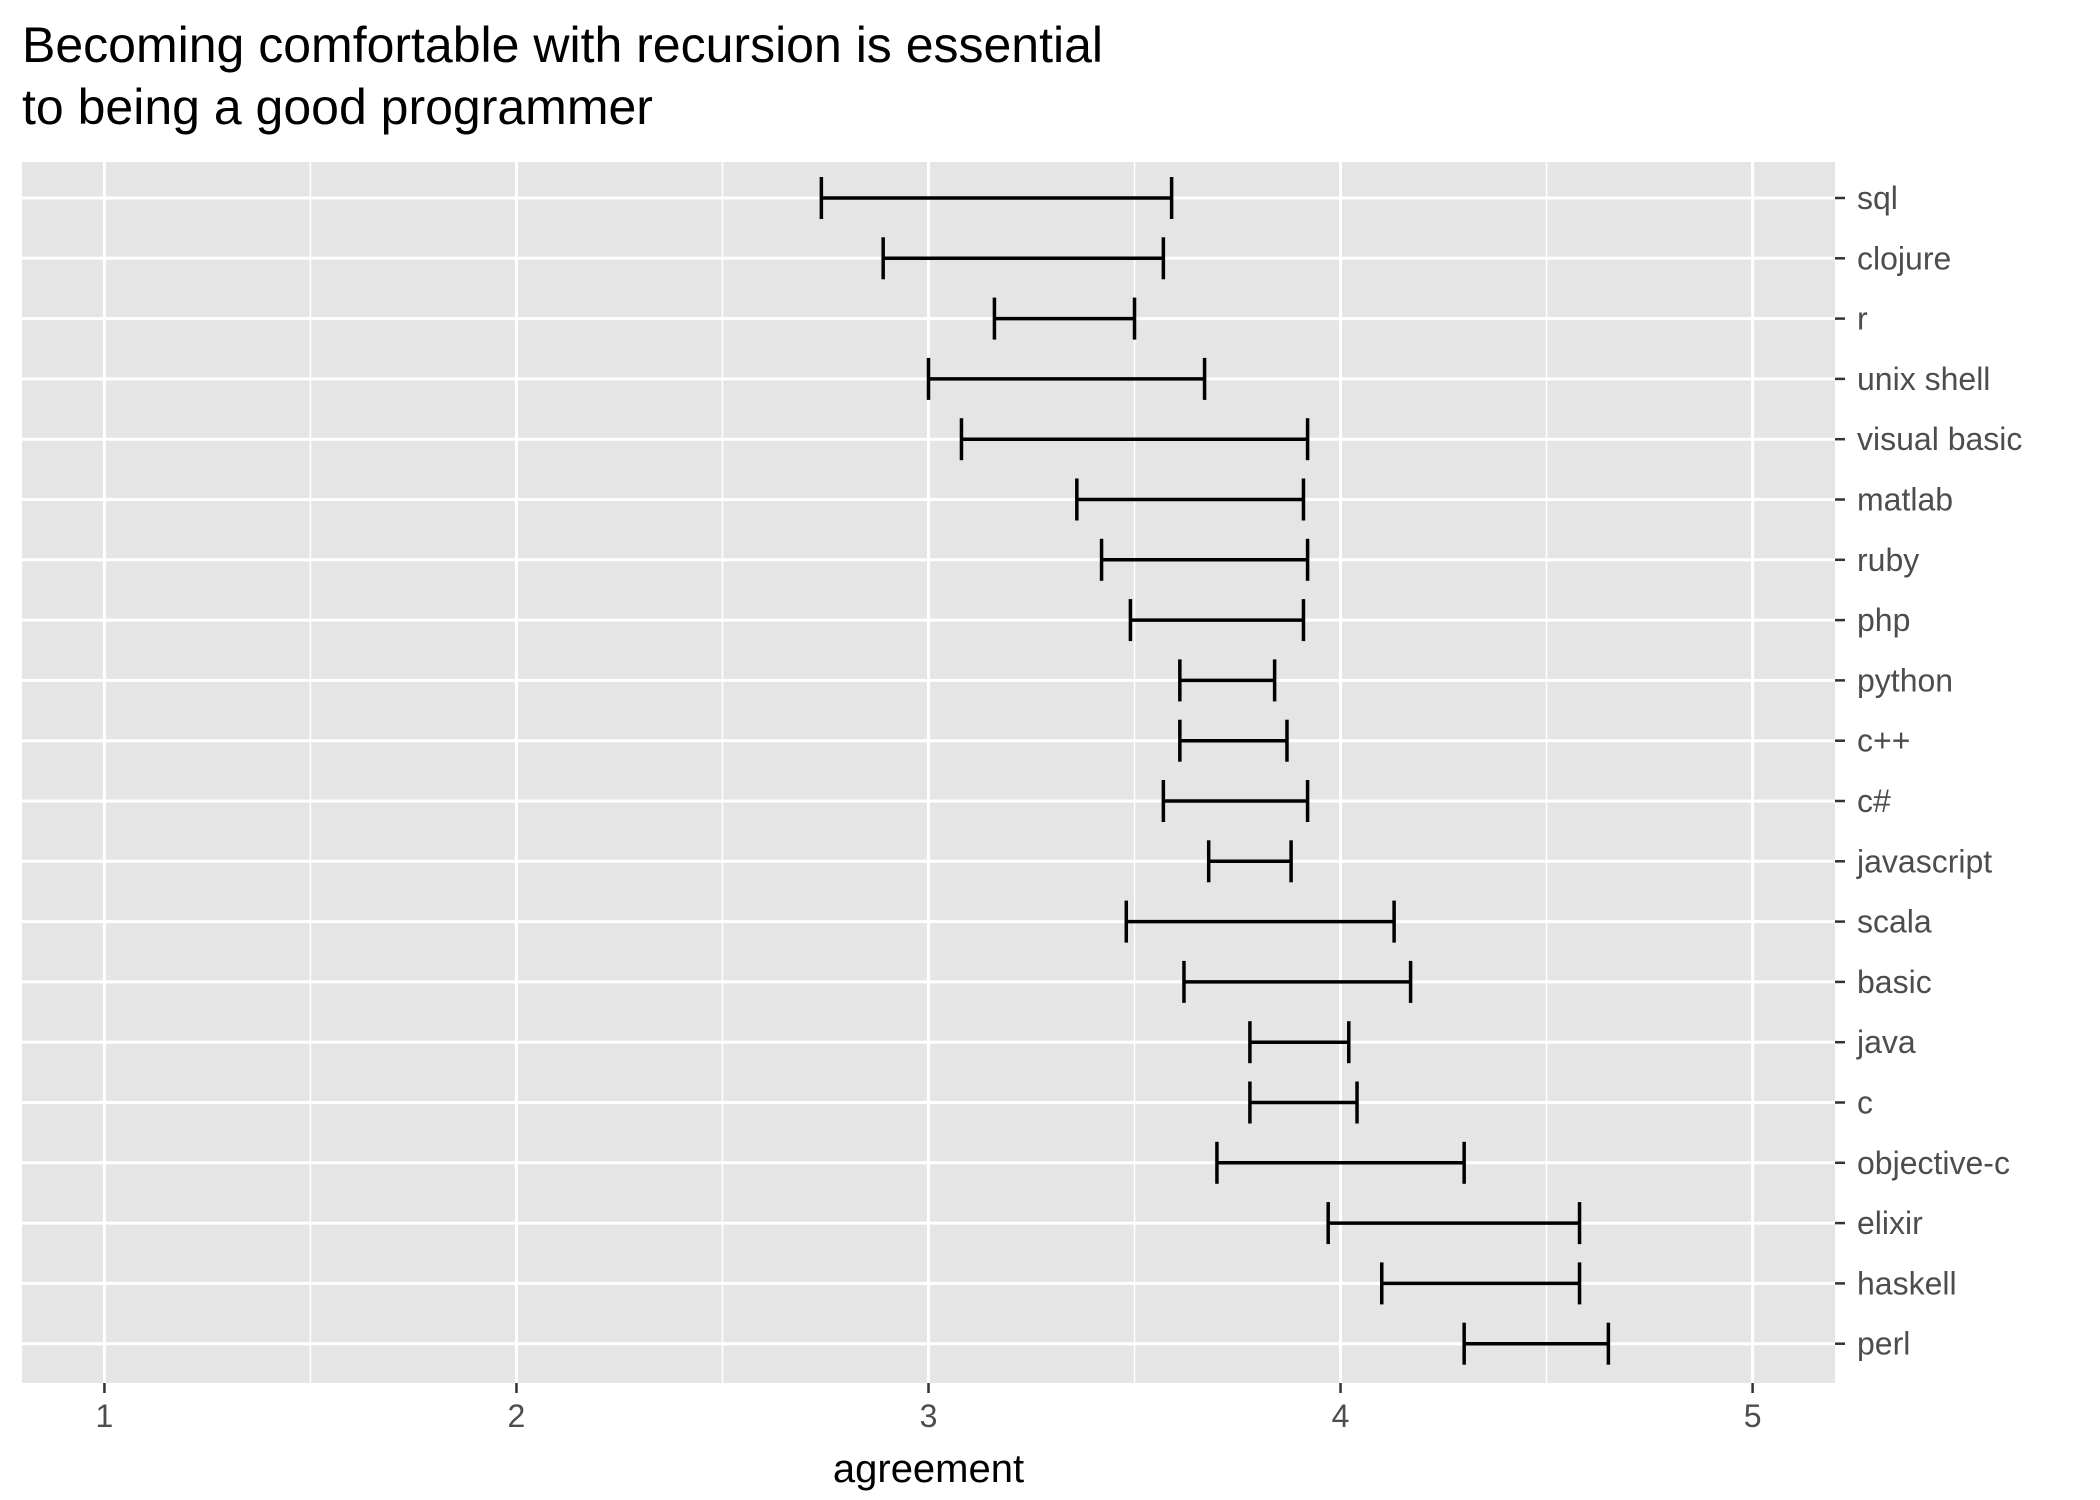  I want to click on y-tick-label: java, so click(1886, 1042).